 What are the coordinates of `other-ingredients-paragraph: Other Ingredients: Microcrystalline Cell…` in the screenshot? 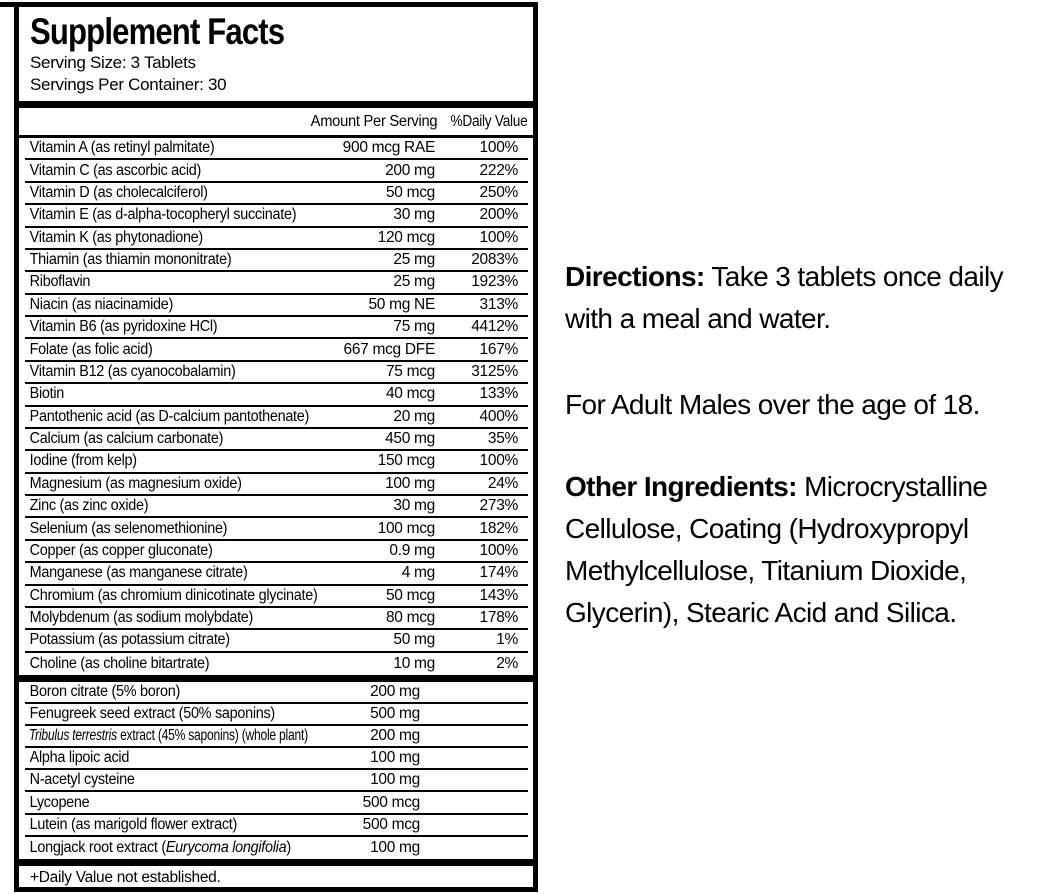 It's located at (808, 550).